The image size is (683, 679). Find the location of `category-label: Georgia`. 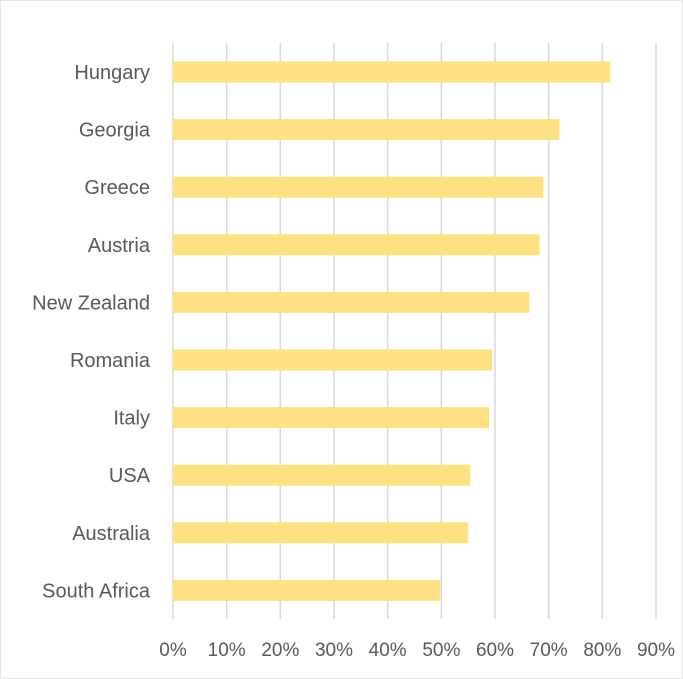

category-label: Georgia is located at coordinates (115, 131).